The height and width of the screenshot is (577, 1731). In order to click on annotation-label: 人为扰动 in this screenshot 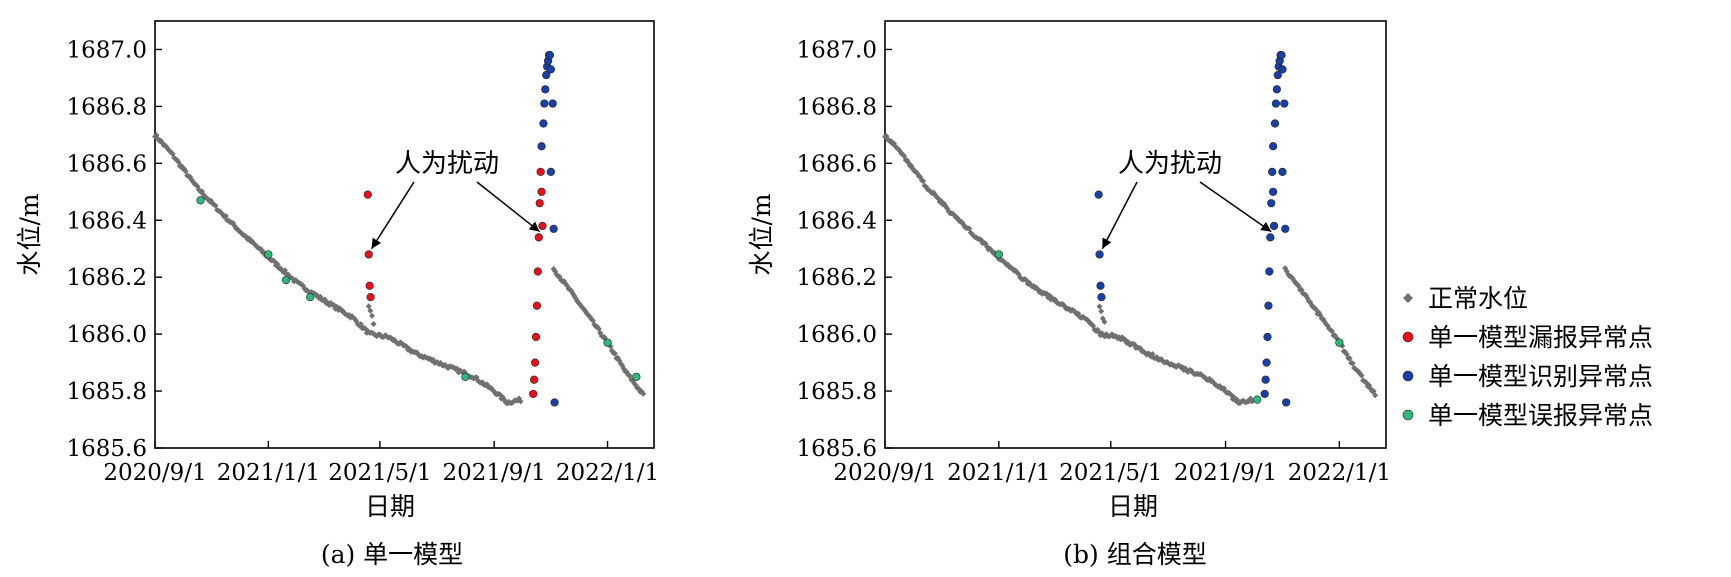, I will do `click(1170, 164)`.